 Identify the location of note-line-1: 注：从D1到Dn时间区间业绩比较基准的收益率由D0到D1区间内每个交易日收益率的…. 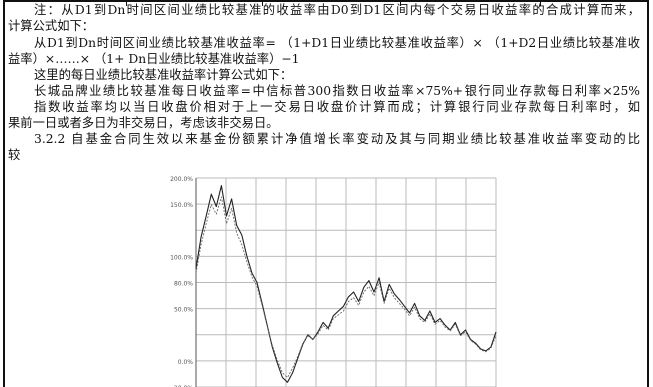
(337, 10).